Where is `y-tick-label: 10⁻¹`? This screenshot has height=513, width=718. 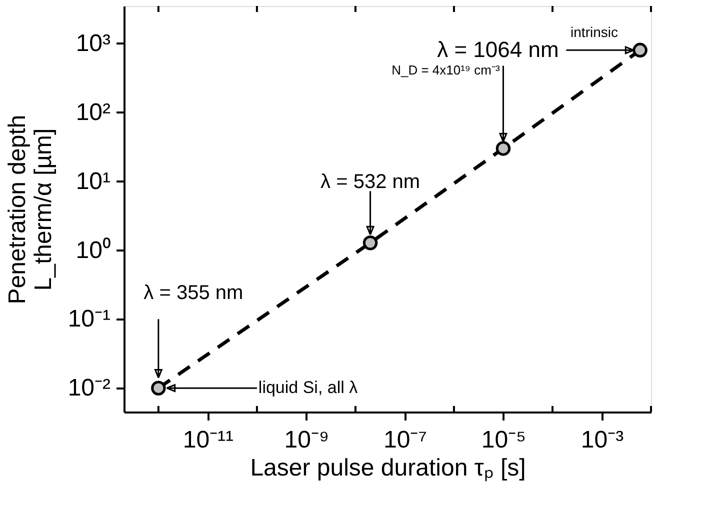 y-tick-label: 10⁻¹ is located at coordinates (89, 319).